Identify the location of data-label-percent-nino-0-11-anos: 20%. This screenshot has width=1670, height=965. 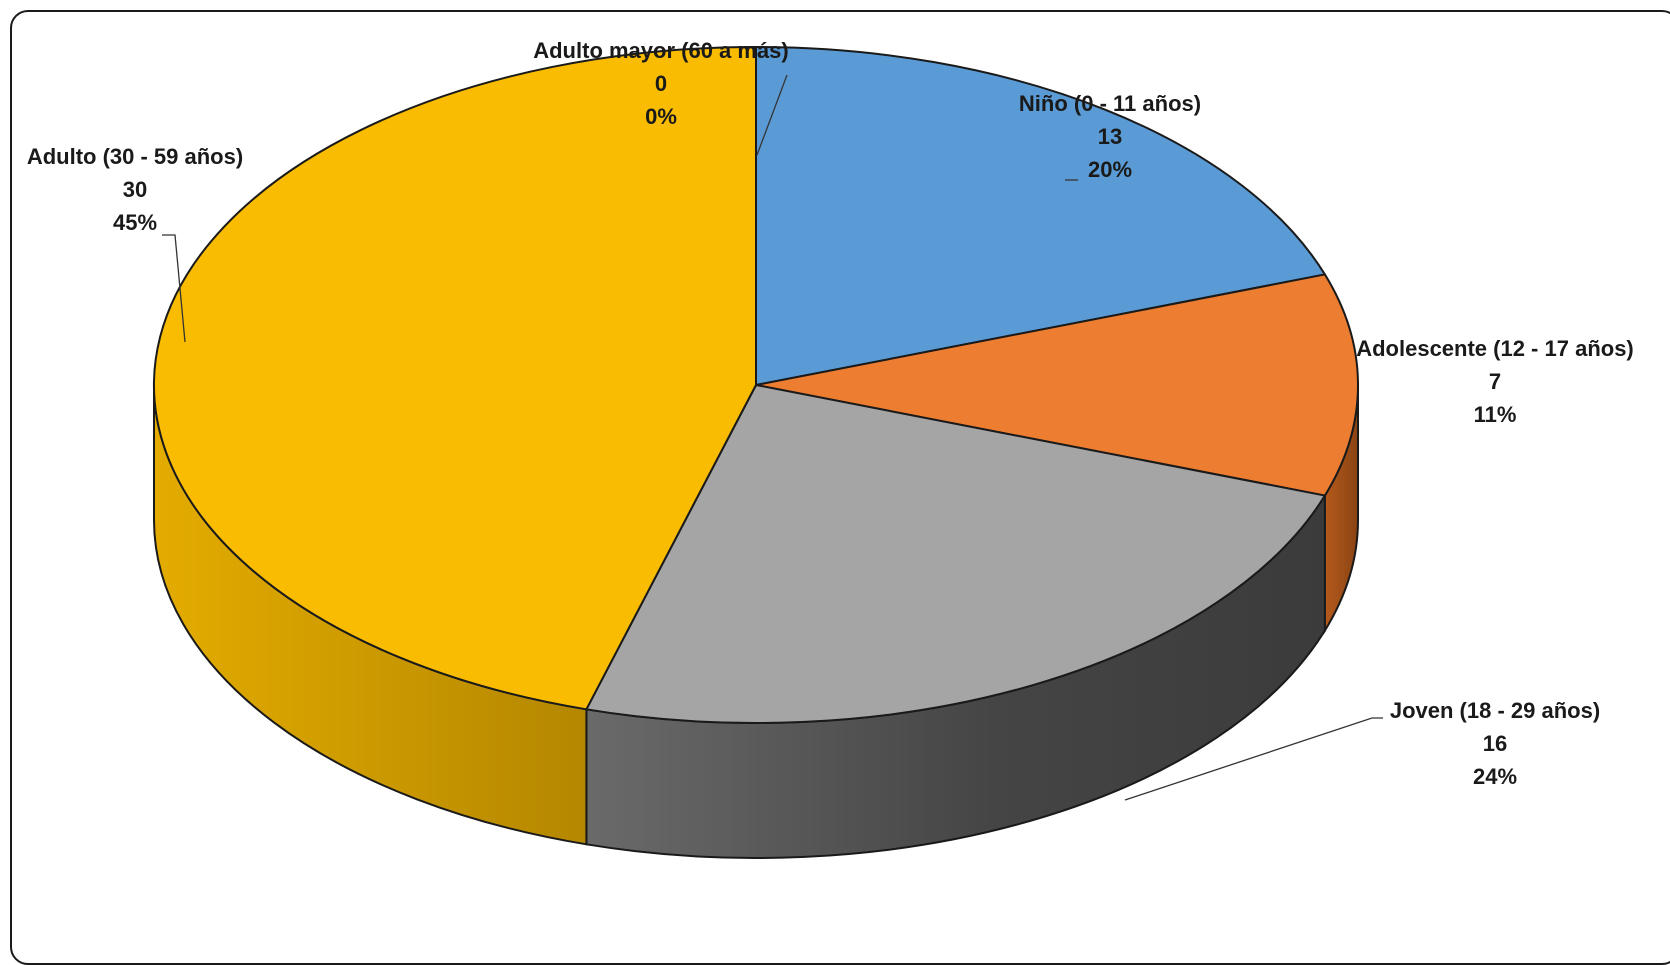
(1110, 169).